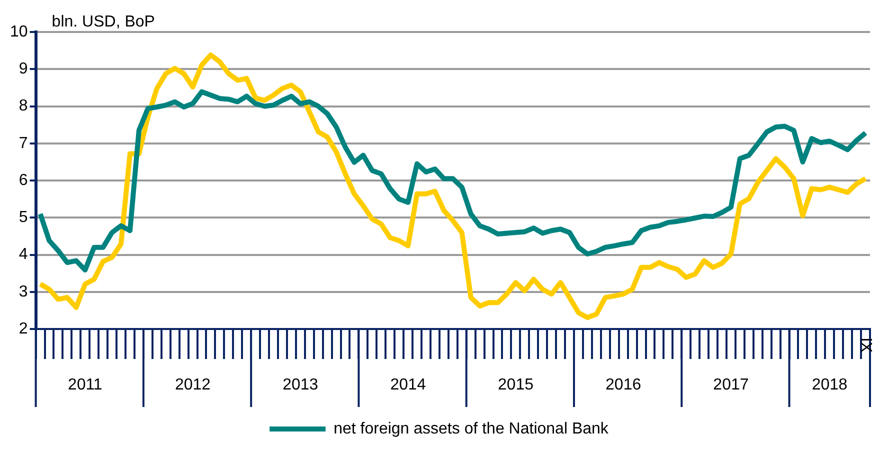 The image size is (882, 455). Describe the element at coordinates (192, 385) in the screenshot. I see `x-tick-label: 2012` at that location.